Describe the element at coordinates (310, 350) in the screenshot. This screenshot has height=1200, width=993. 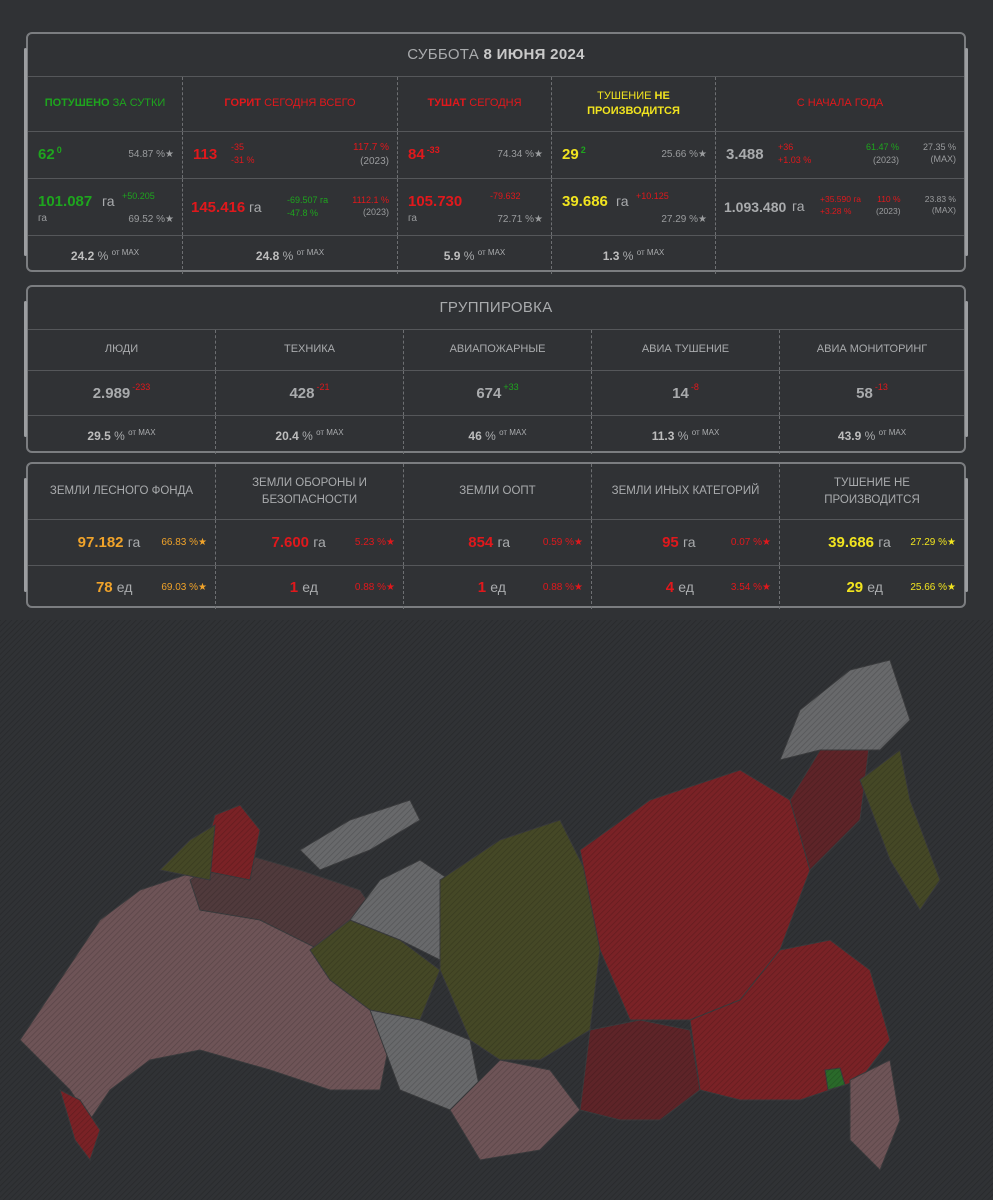
I see `group-label-1: ТЕХНИКА` at that location.